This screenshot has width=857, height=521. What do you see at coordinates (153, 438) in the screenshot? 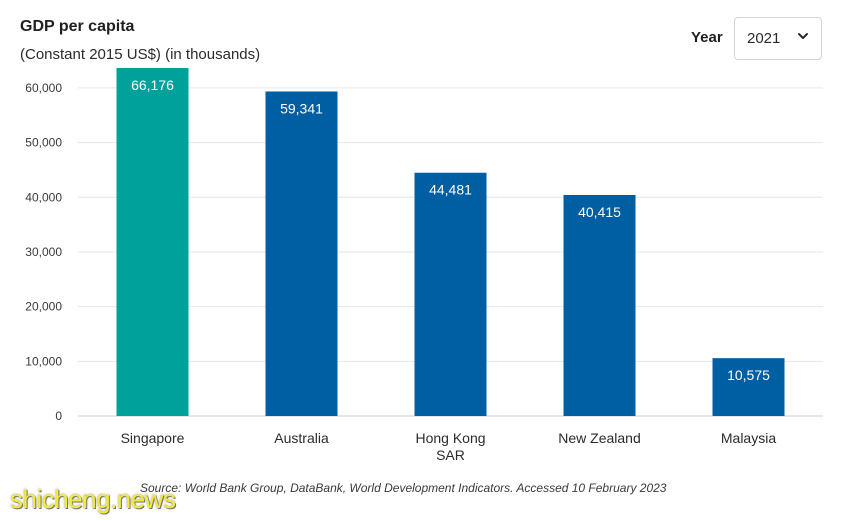
I see `x-tick-label: Singapore` at bounding box center [153, 438].